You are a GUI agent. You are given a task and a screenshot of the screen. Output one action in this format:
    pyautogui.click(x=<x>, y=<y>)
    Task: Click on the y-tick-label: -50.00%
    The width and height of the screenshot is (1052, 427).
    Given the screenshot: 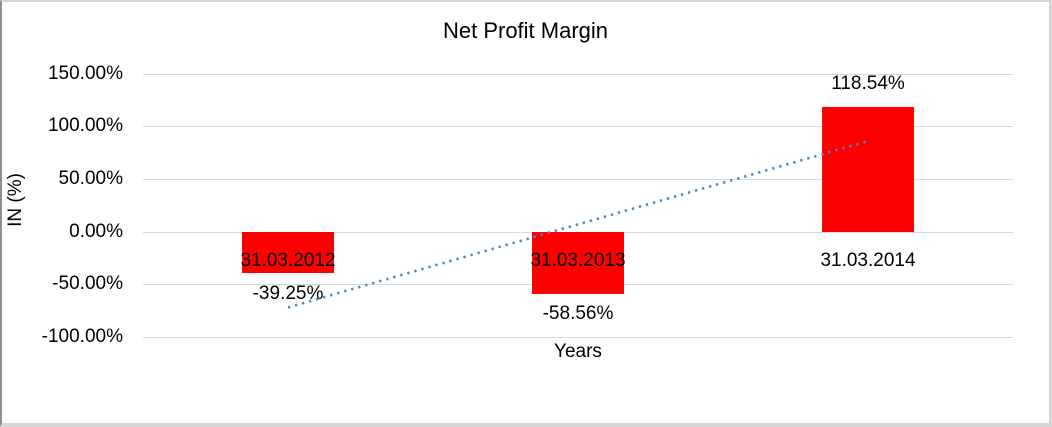 What is the action you would take?
    pyautogui.click(x=87, y=283)
    